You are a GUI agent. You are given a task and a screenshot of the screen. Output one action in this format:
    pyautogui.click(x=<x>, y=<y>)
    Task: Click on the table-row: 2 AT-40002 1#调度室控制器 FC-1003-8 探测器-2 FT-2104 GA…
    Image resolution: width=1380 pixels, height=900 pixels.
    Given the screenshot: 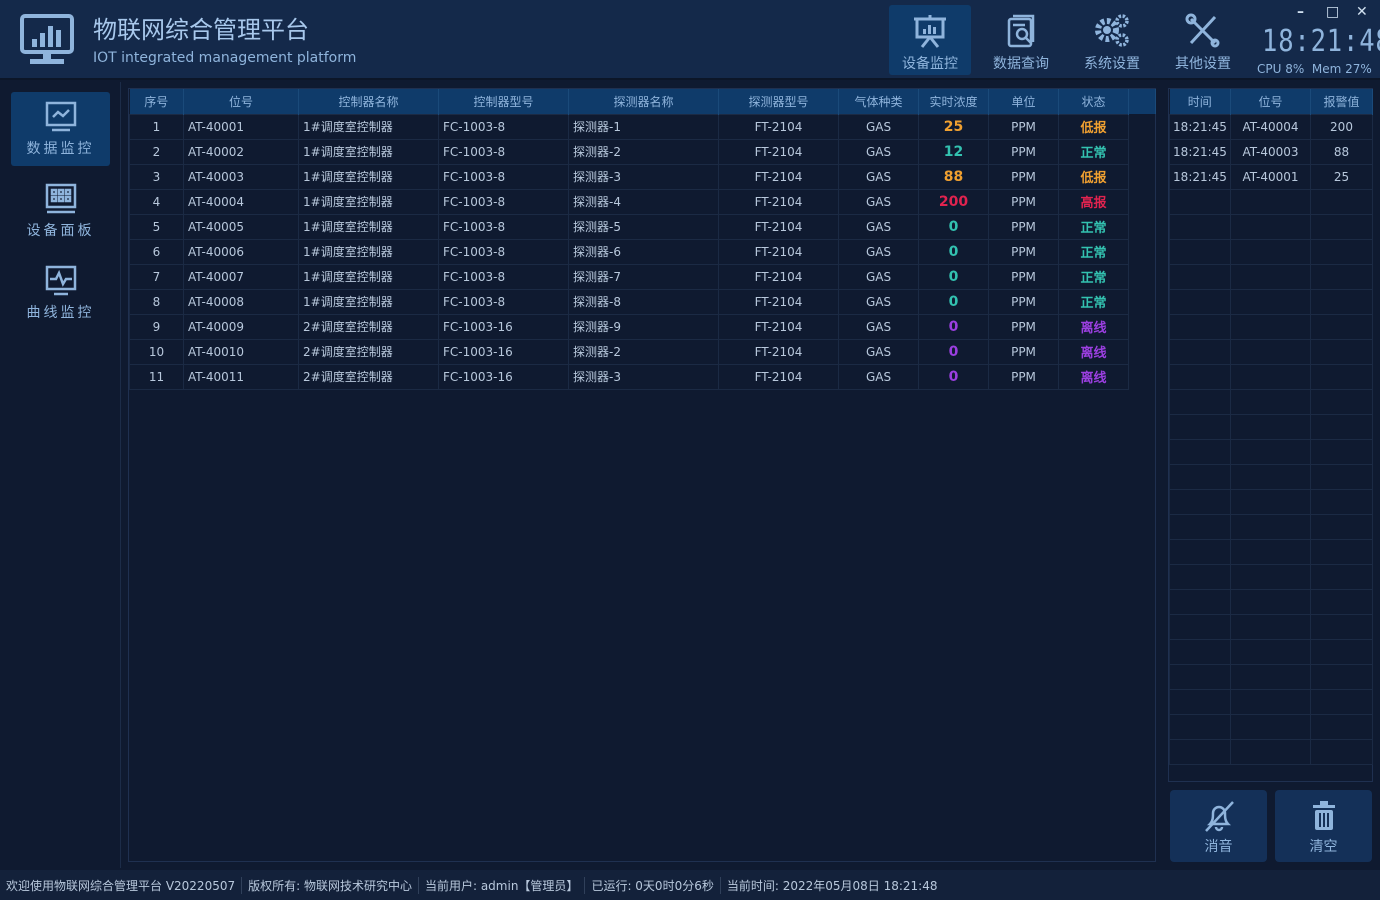 What is the action you would take?
    pyautogui.click(x=642, y=151)
    